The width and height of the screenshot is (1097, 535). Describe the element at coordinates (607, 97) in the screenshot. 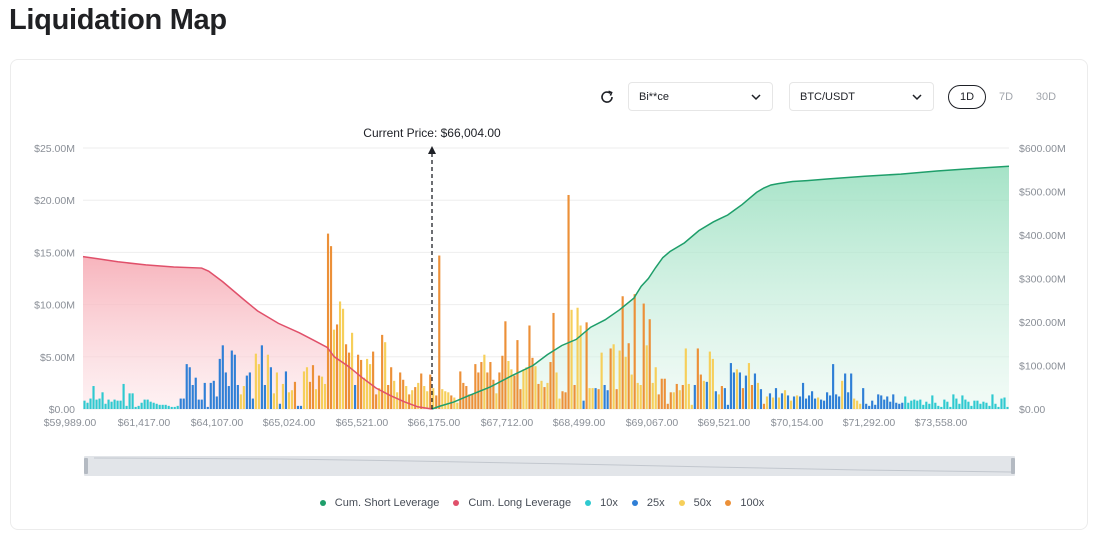

I see `refresh-icon` at that location.